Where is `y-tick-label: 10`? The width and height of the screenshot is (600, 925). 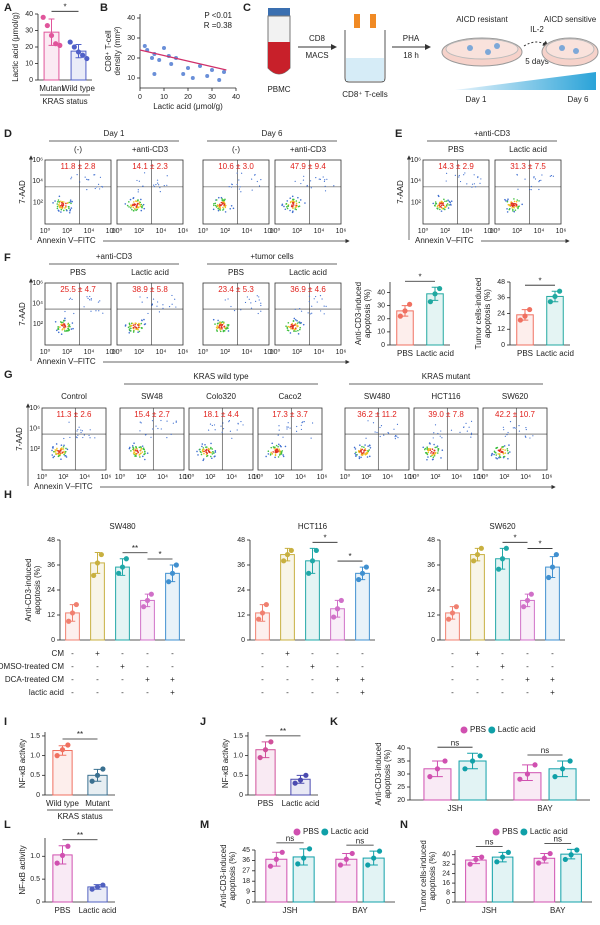
y-tick-label: 10 is located at coordinates (131, 78).